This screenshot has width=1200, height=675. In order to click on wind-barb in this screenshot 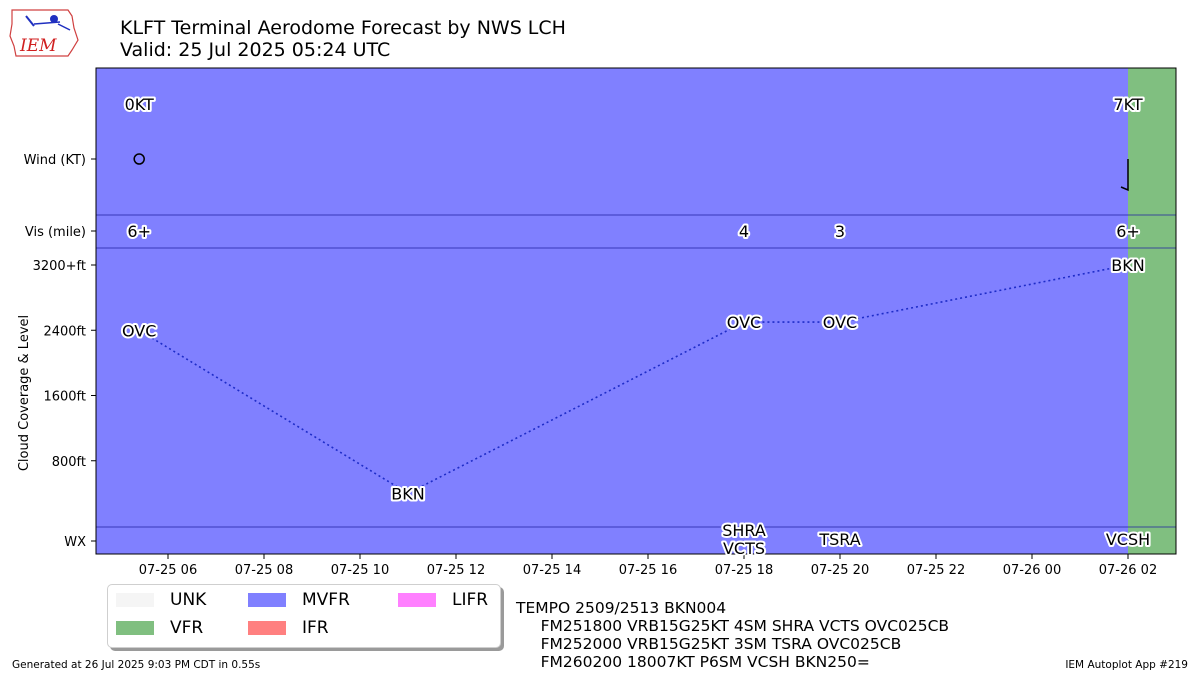, I will do `click(1124, 175)`.